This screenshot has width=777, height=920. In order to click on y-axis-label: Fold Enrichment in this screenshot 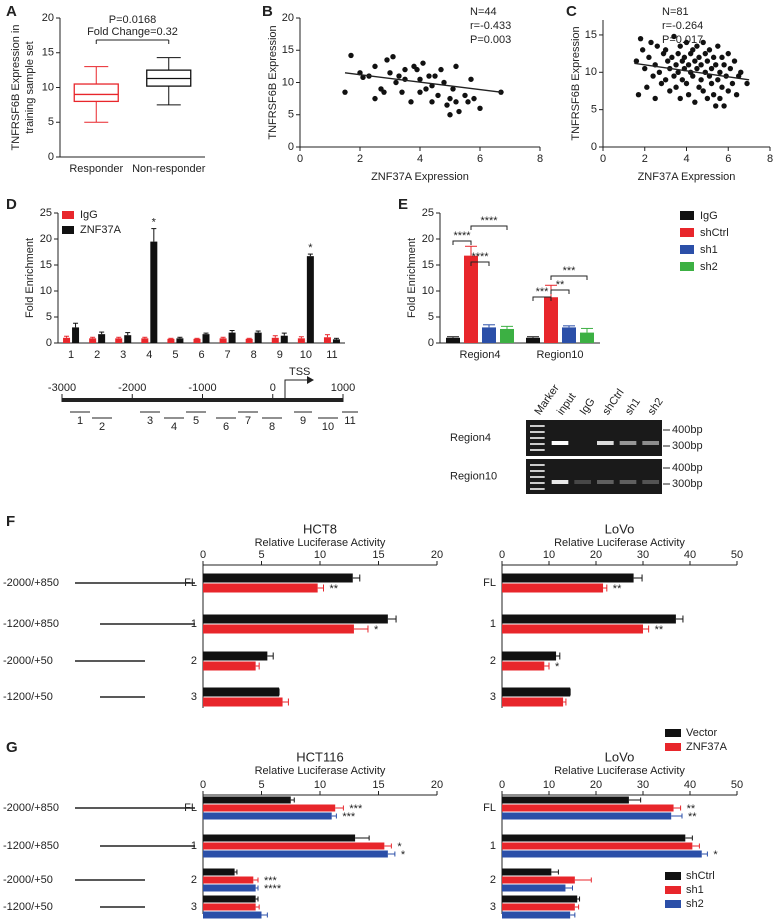, I will do `click(30, 278)`.